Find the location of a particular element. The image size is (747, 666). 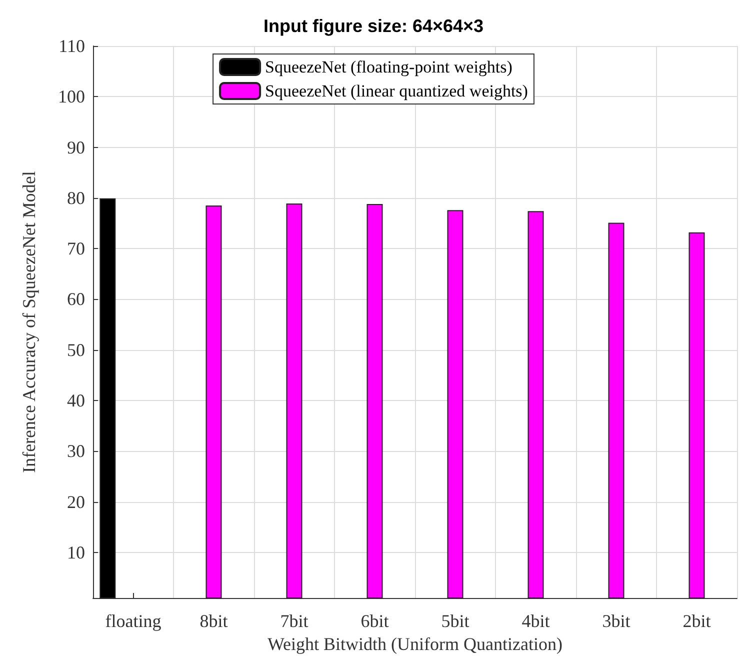

y-tick-label: 90 is located at coordinates (76, 147).